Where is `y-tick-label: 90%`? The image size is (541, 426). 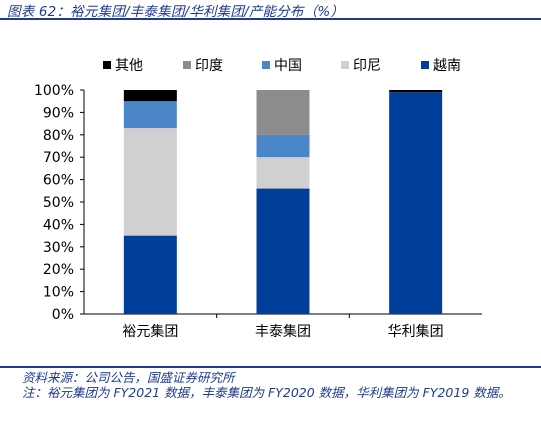 y-tick-label: 90% is located at coordinates (58, 113).